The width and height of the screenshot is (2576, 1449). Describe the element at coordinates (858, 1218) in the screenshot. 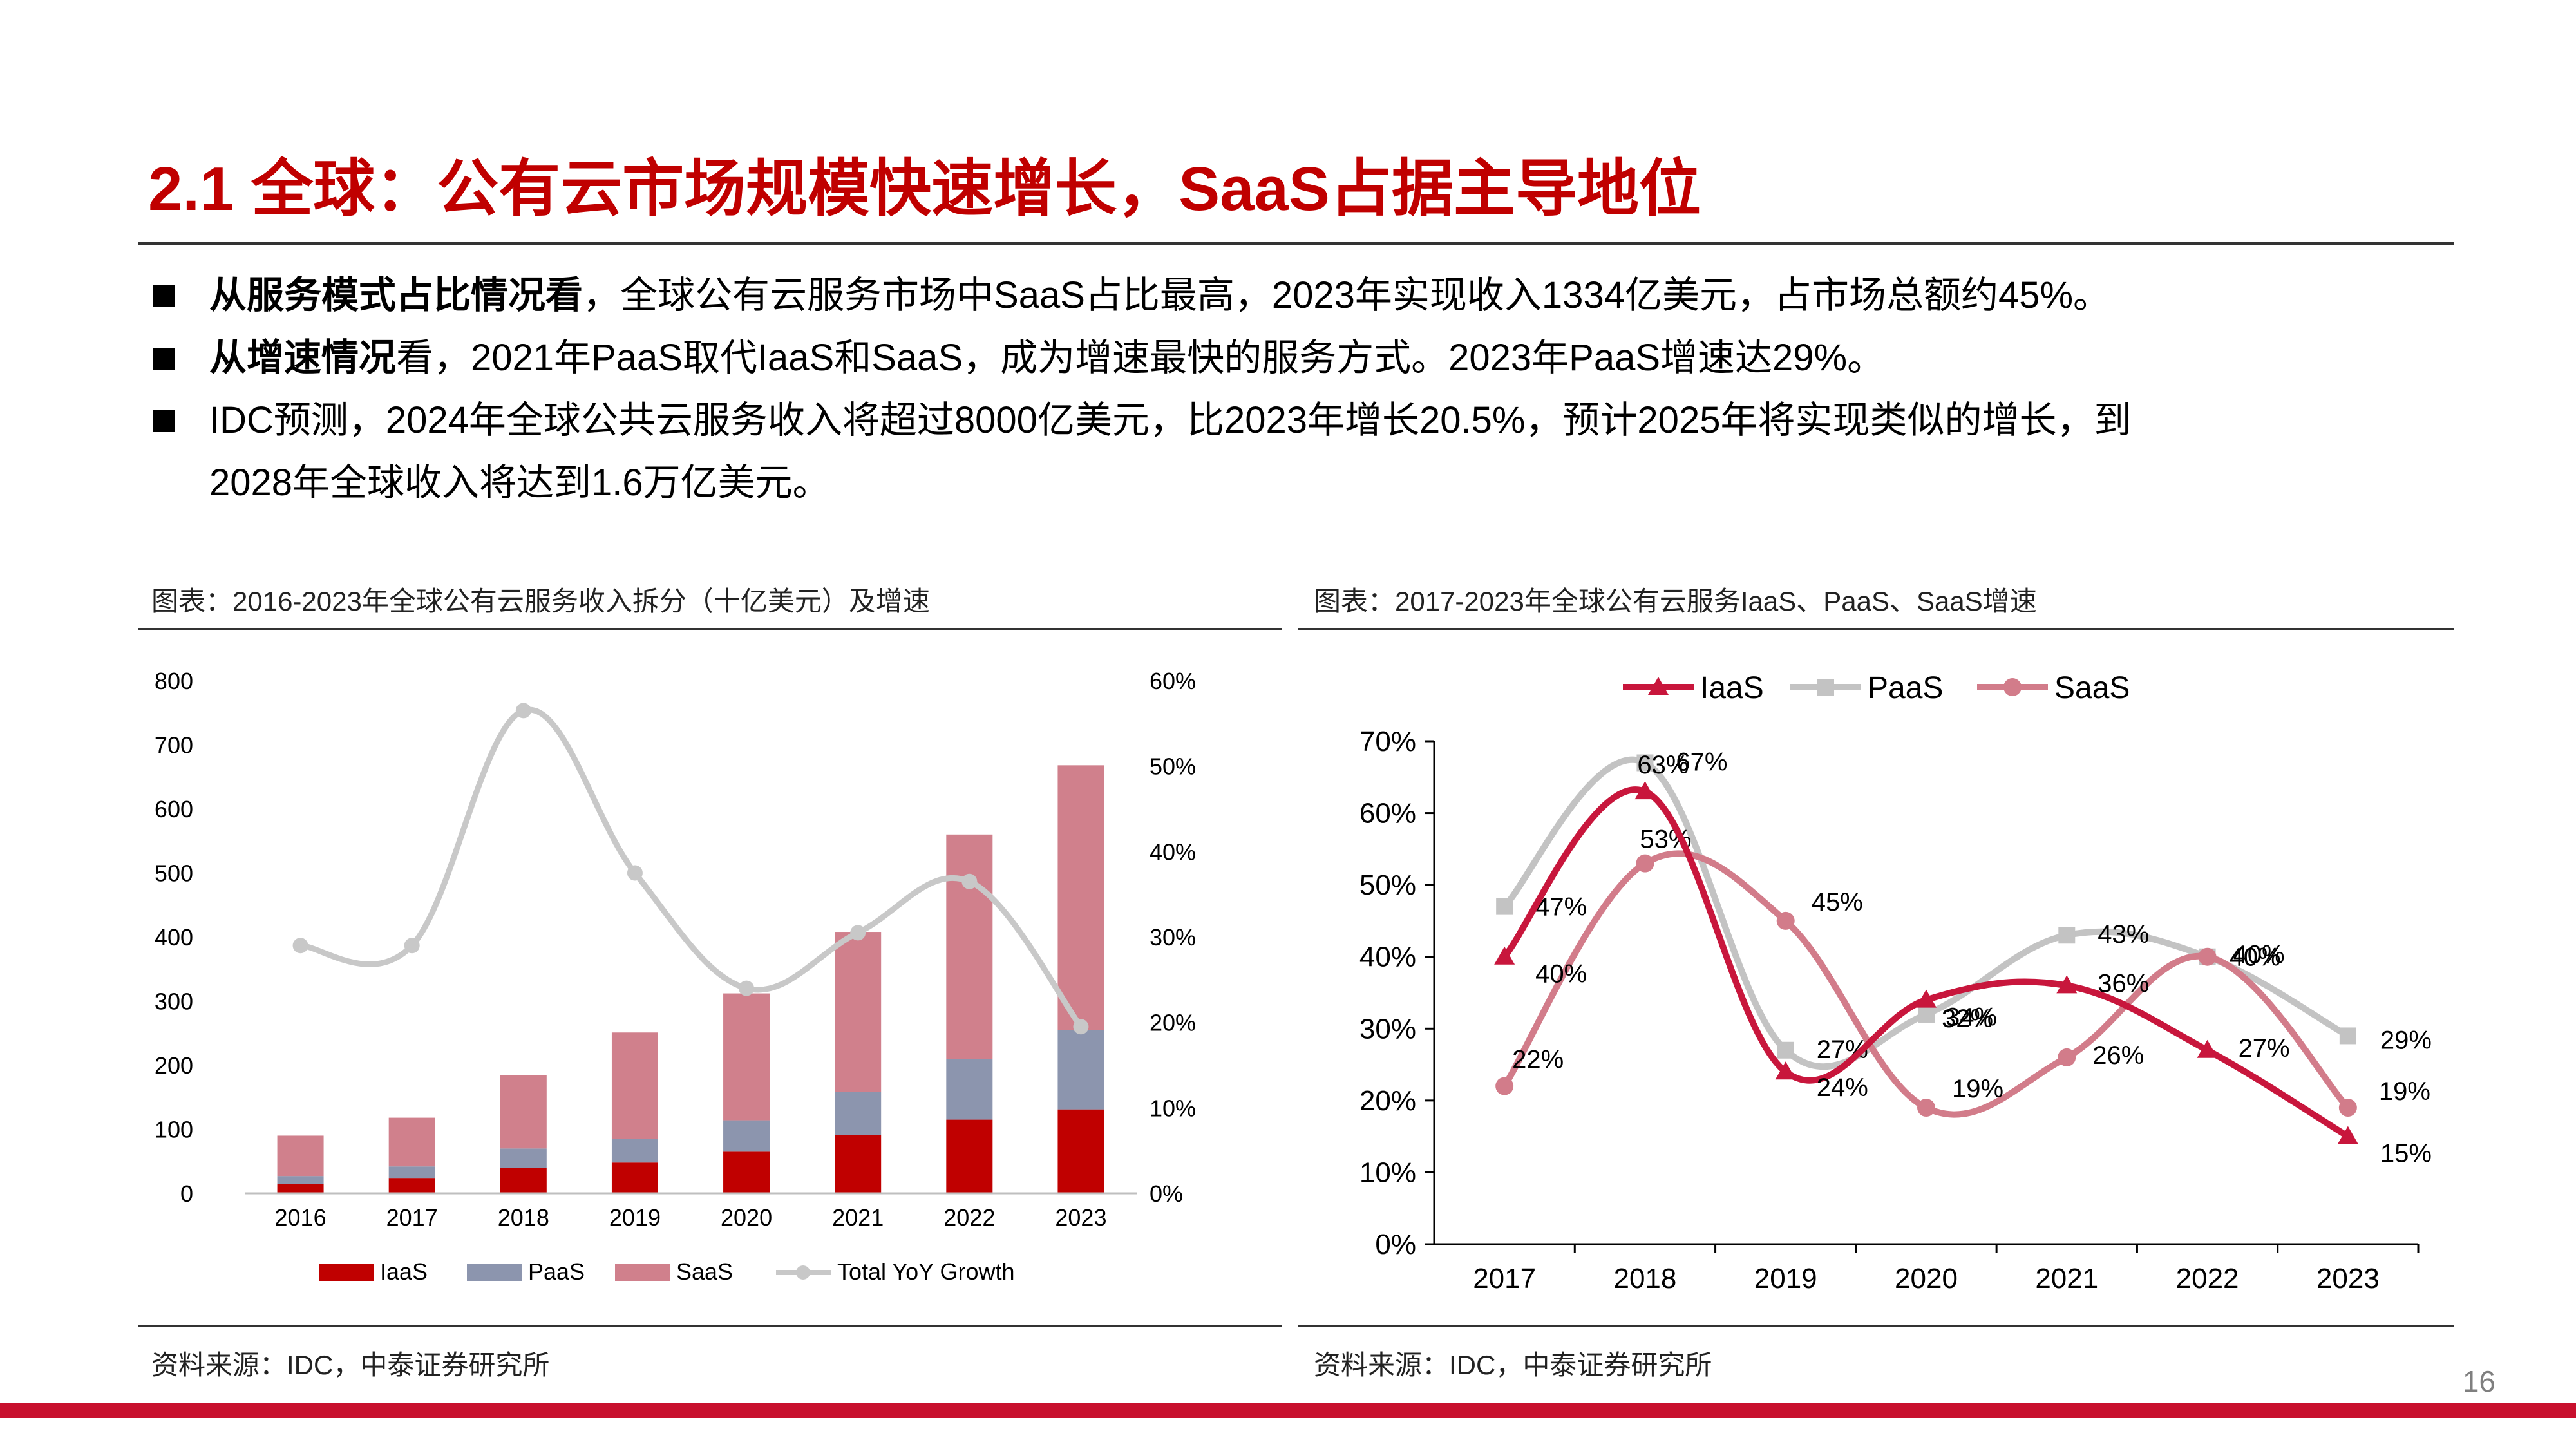

I see `x-tick-label: 2021` at that location.